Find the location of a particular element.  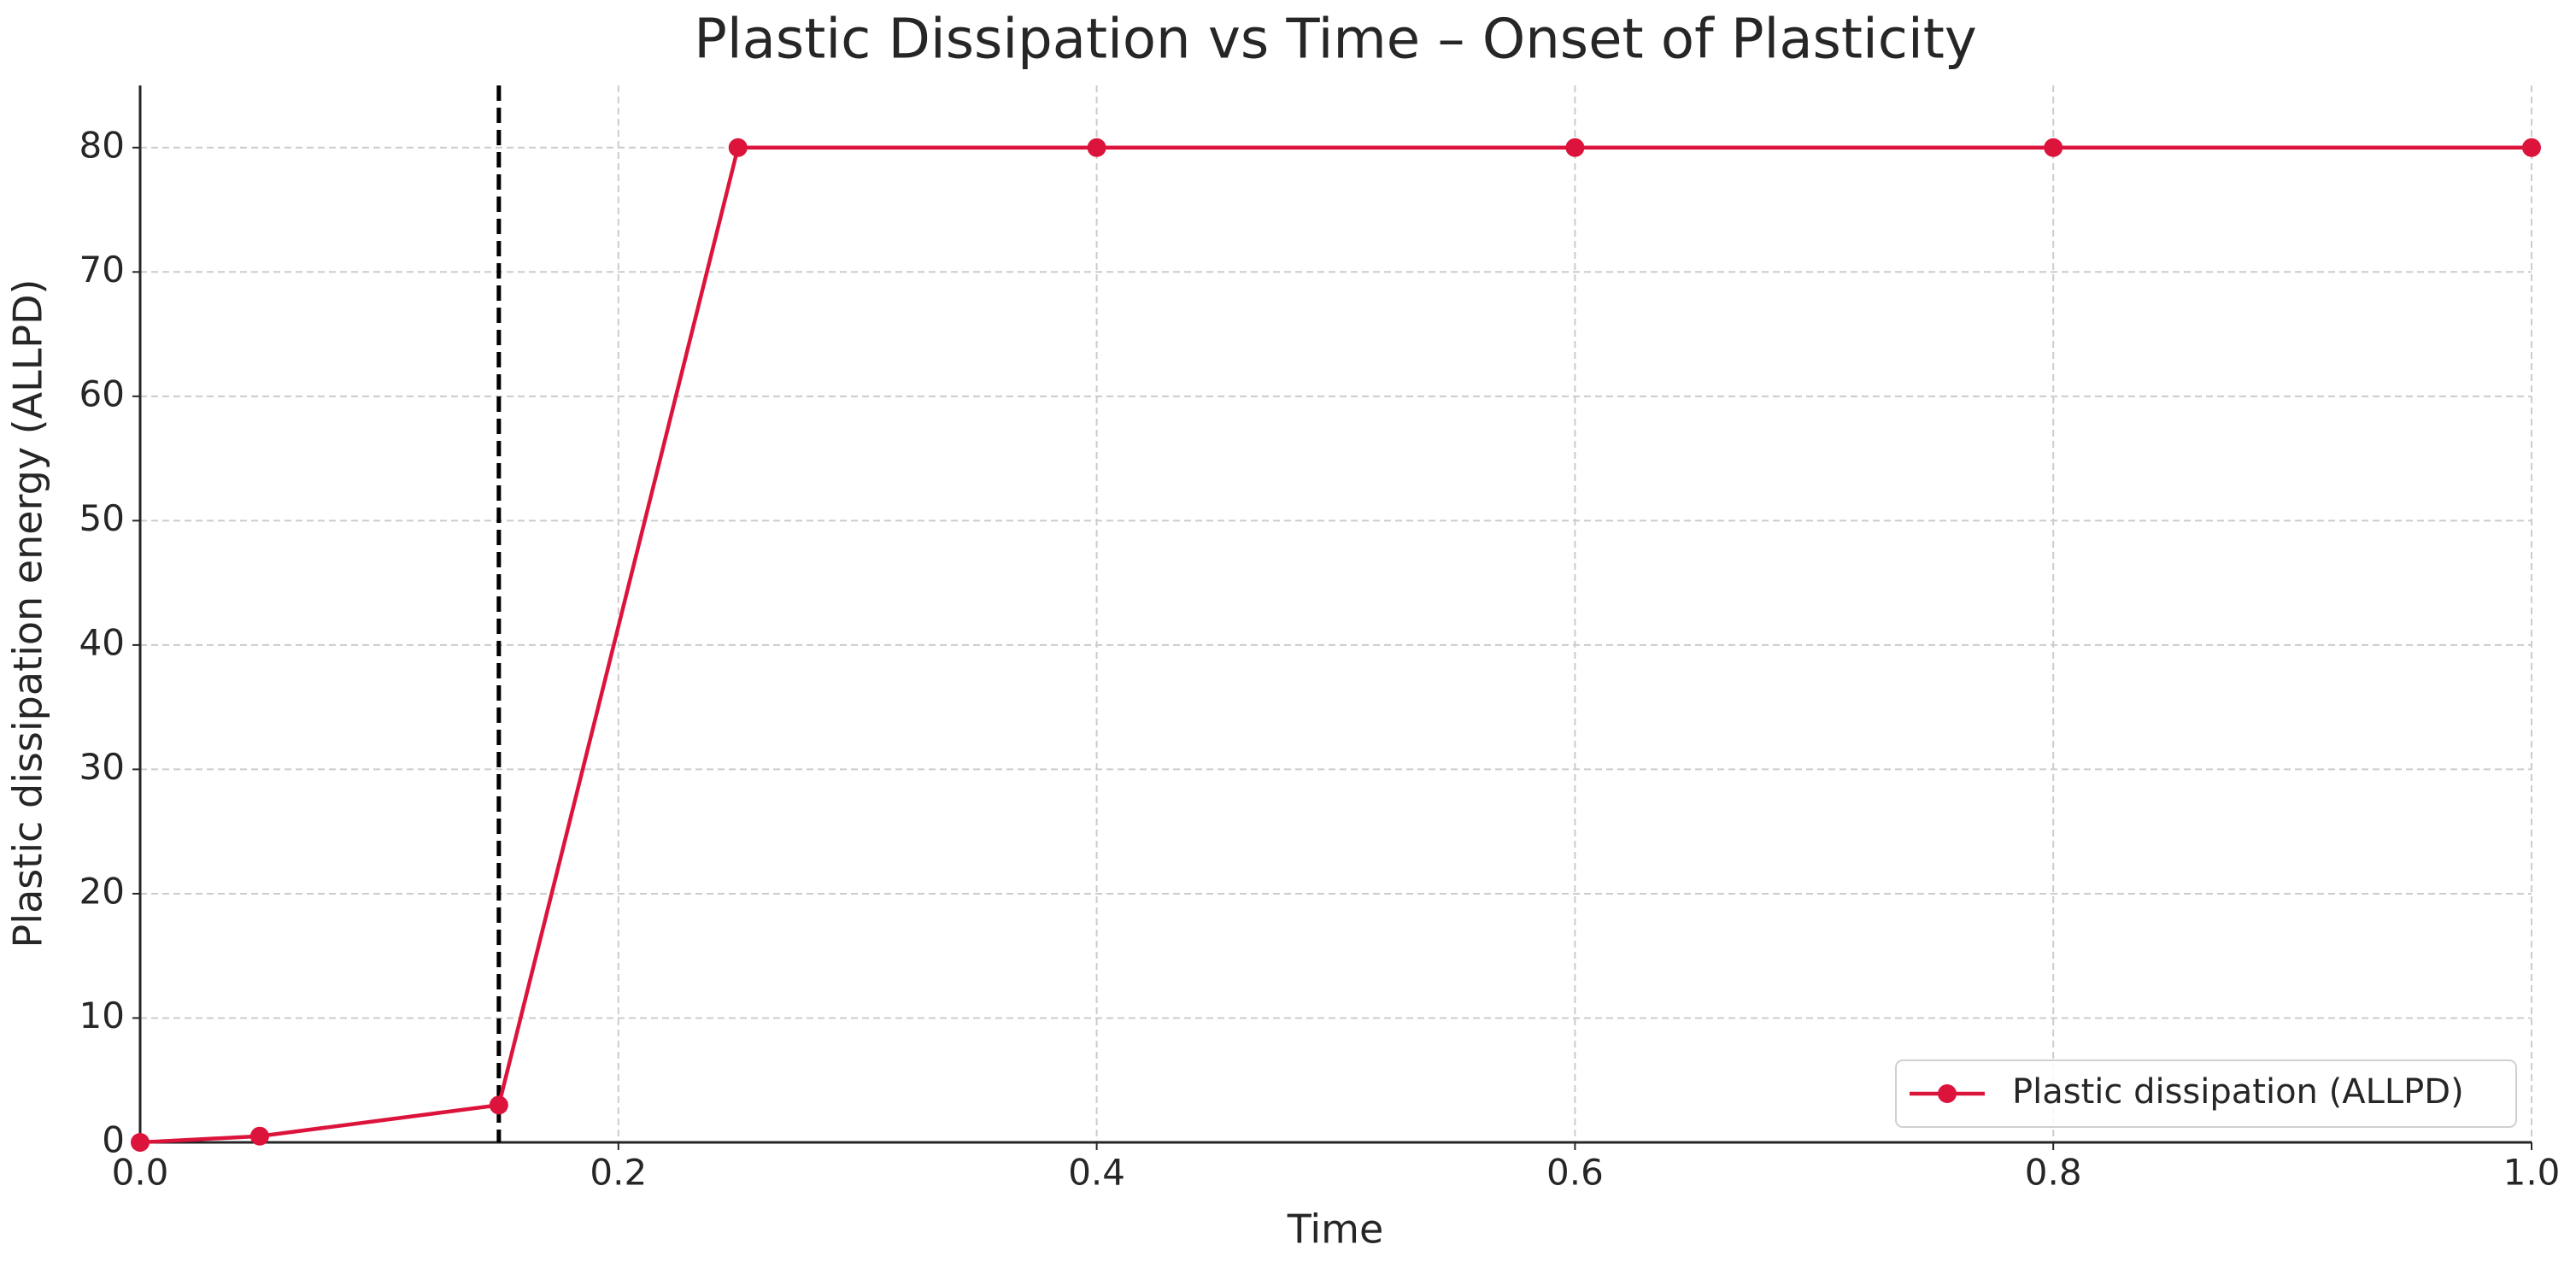

y-tick-label: 30 is located at coordinates (102, 767).